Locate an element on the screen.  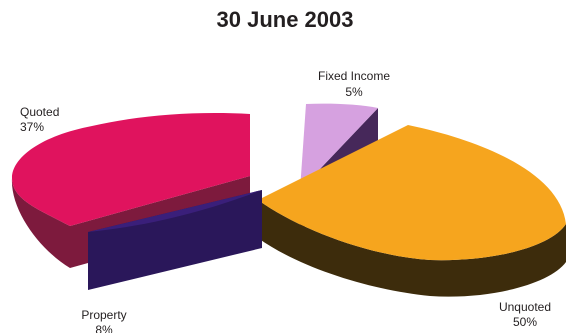
slice-side-property is located at coordinates (175, 240).